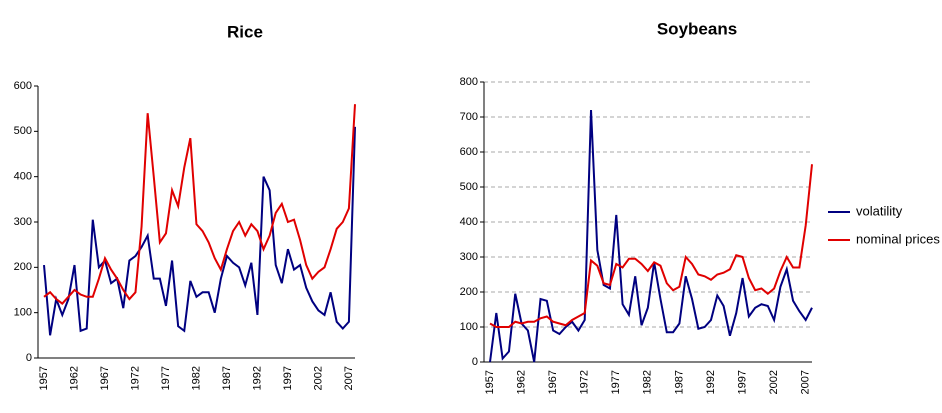 The height and width of the screenshot is (413, 942). What do you see at coordinates (697, 28) in the screenshot?
I see `chart-title: Soybeans` at bounding box center [697, 28].